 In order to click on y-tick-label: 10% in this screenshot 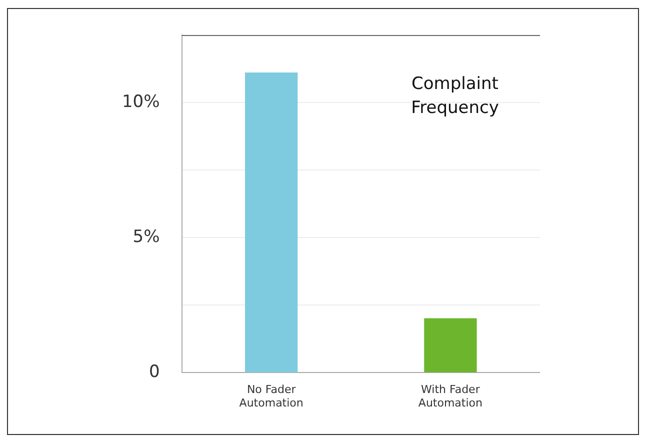, I will do `click(141, 102)`.